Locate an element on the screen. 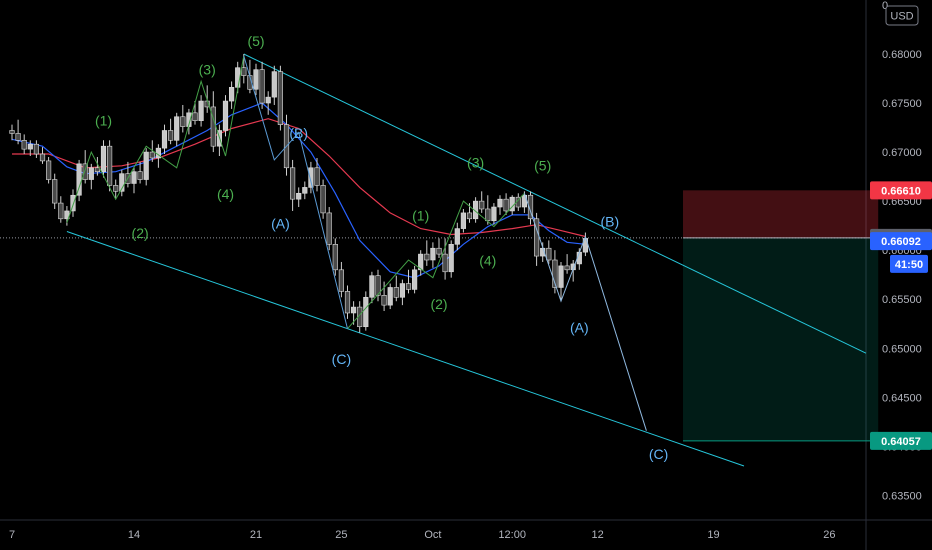  price-label-text: 0.64057 is located at coordinates (901, 442).